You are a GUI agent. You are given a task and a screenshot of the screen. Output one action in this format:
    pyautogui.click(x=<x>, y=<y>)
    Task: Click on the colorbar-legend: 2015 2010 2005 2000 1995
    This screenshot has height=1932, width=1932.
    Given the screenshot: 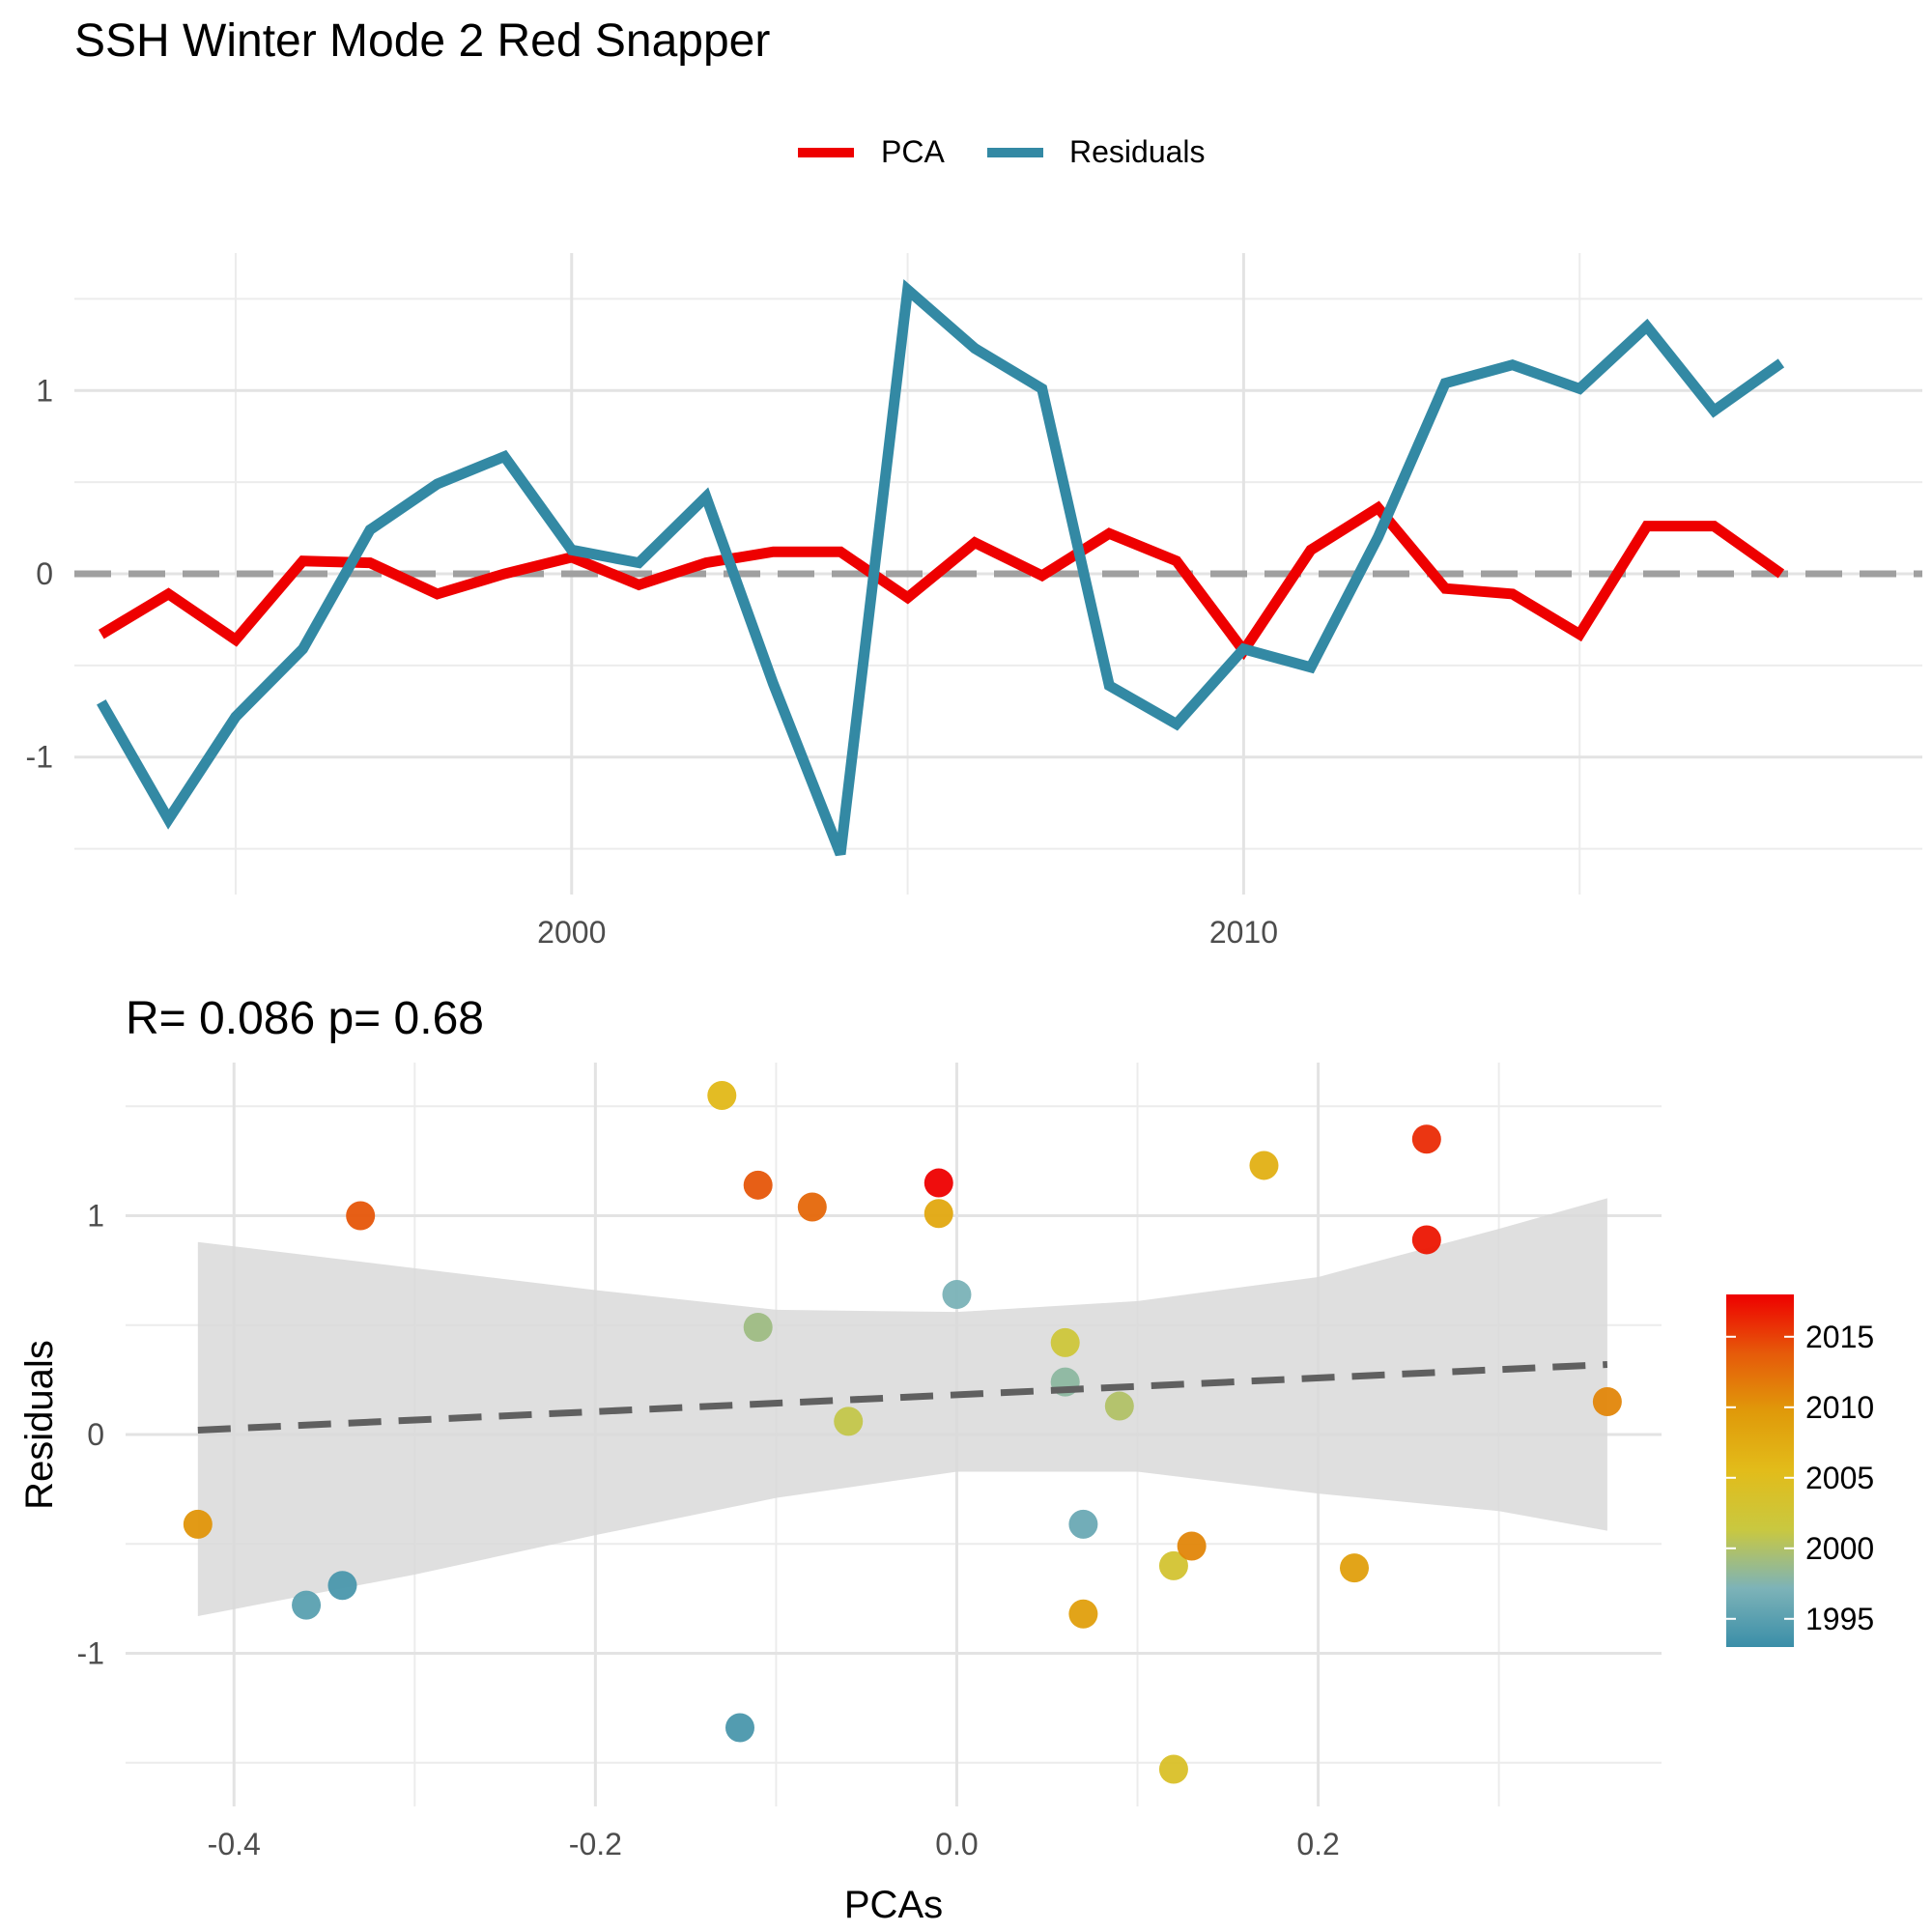 What is the action you would take?
    pyautogui.click(x=1800, y=1470)
    